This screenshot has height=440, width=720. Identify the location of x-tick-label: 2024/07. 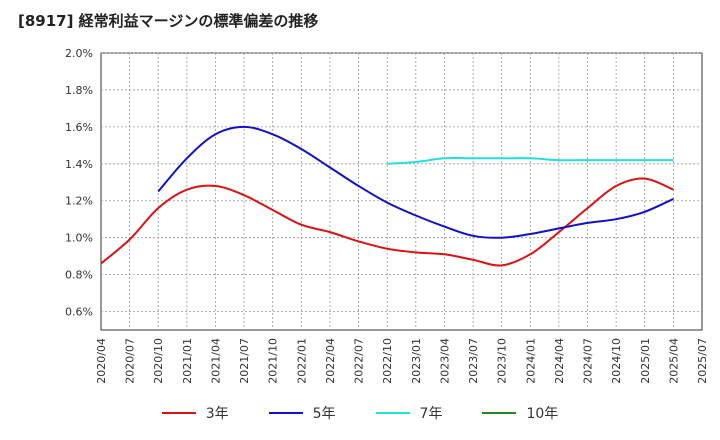
(588, 361).